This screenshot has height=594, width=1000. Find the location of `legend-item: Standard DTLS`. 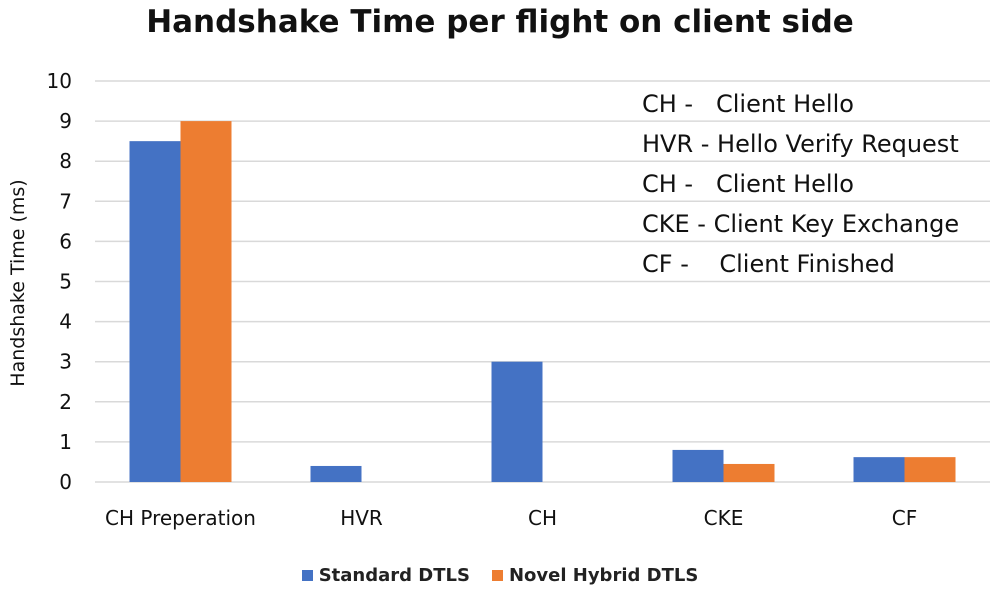

legend-item: Standard DTLS is located at coordinates (385, 575).